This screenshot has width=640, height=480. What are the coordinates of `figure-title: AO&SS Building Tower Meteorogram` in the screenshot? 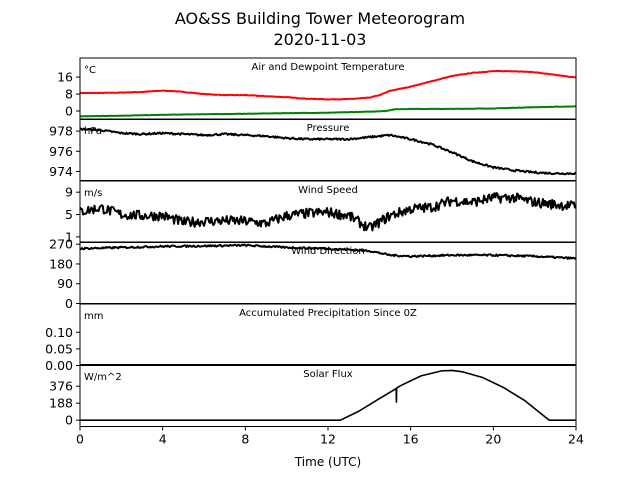 It's located at (320, 18).